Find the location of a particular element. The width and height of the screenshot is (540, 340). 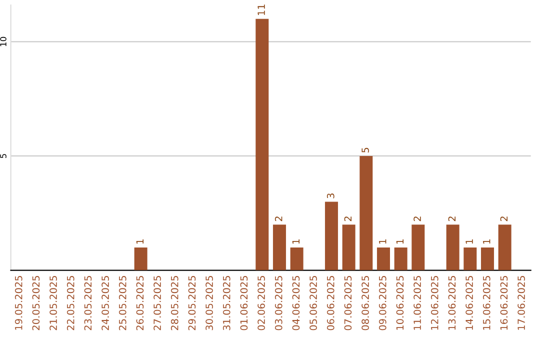

x-tick-label: 09.06.2025 is located at coordinates (382, 303).